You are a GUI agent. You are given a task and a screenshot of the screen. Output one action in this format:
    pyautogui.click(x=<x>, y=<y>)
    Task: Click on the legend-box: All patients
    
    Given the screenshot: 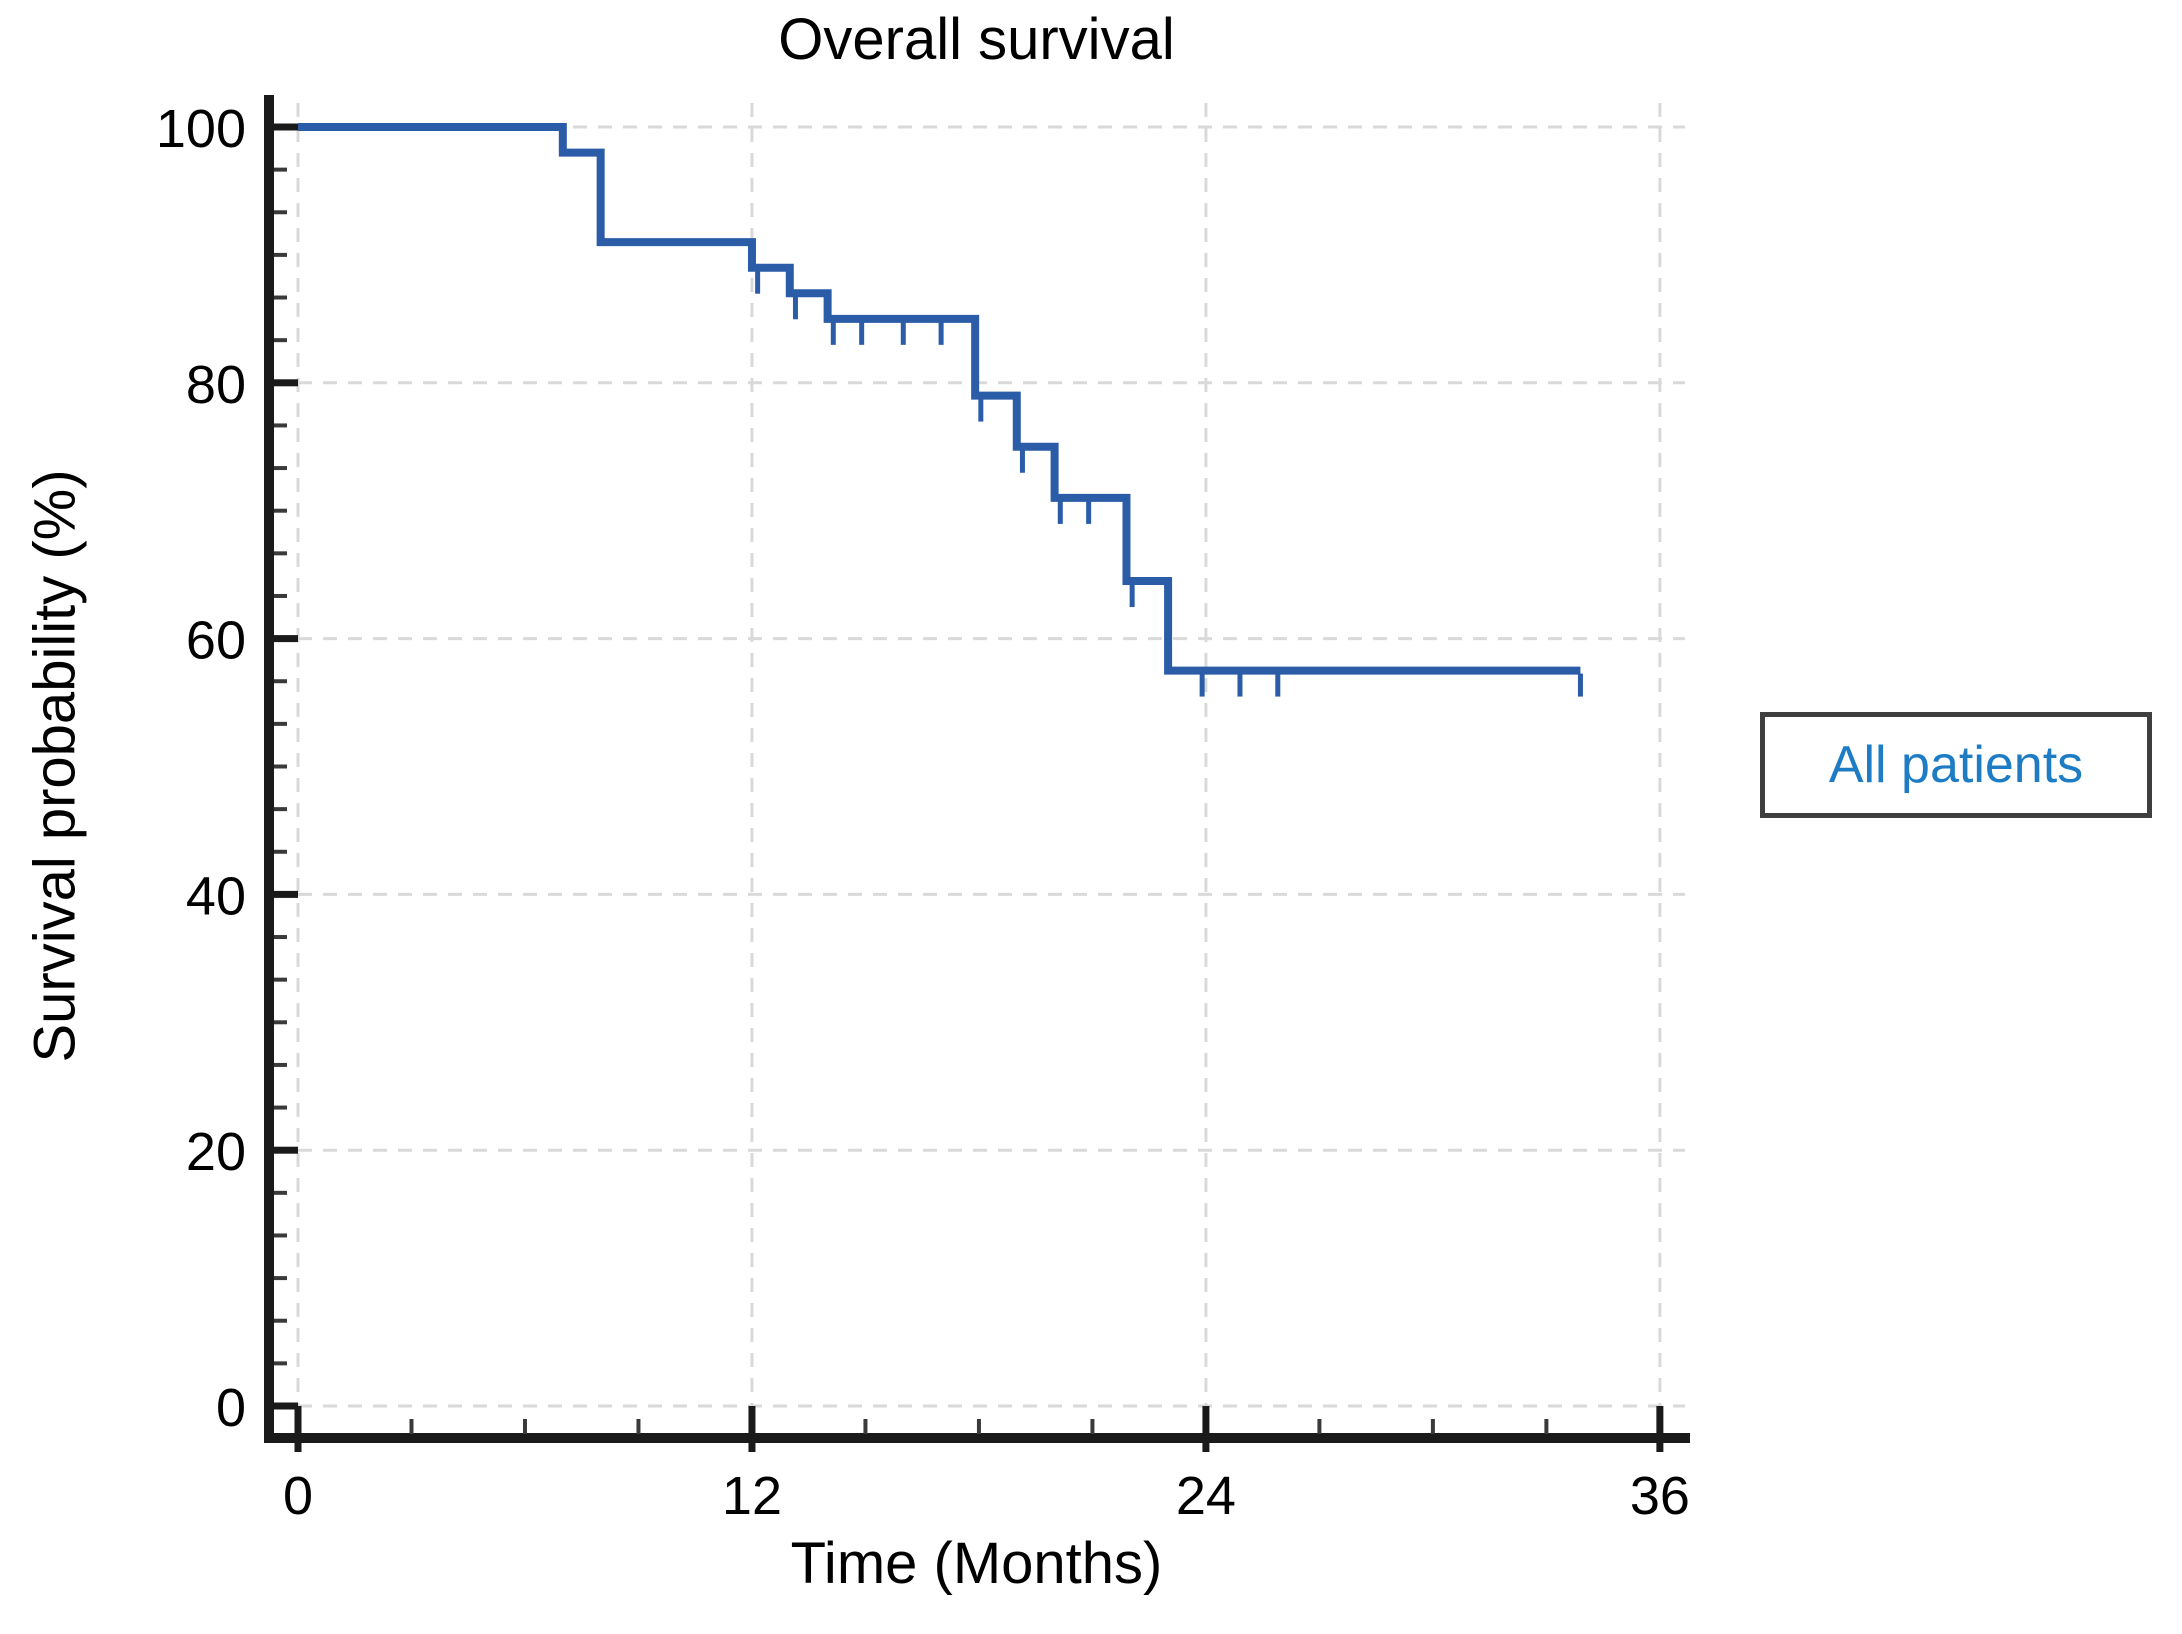 What is the action you would take?
    pyautogui.click(x=1956, y=765)
    